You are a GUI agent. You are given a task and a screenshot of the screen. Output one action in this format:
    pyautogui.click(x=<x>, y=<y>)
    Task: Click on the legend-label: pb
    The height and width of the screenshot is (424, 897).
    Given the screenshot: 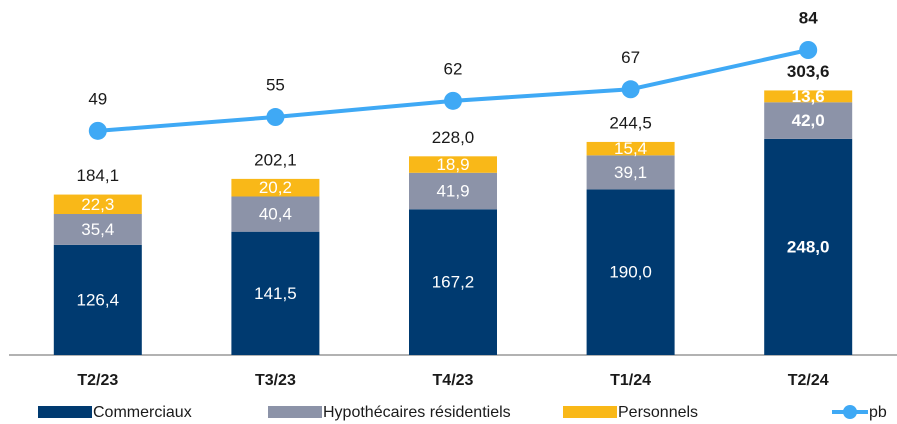 What is the action you would take?
    pyautogui.click(x=878, y=412)
    